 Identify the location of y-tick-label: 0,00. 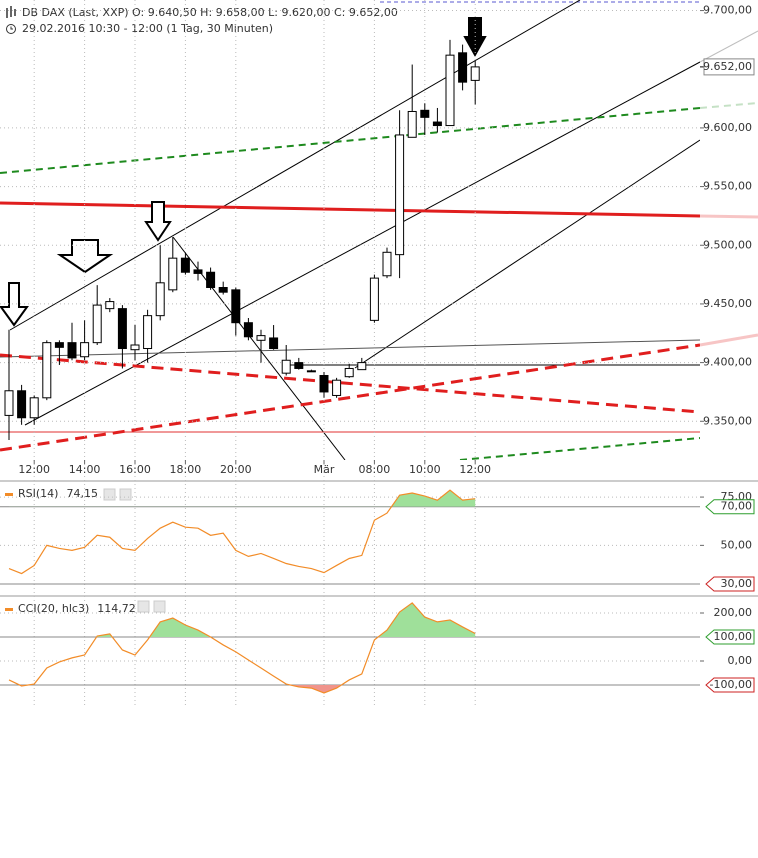
(740, 660).